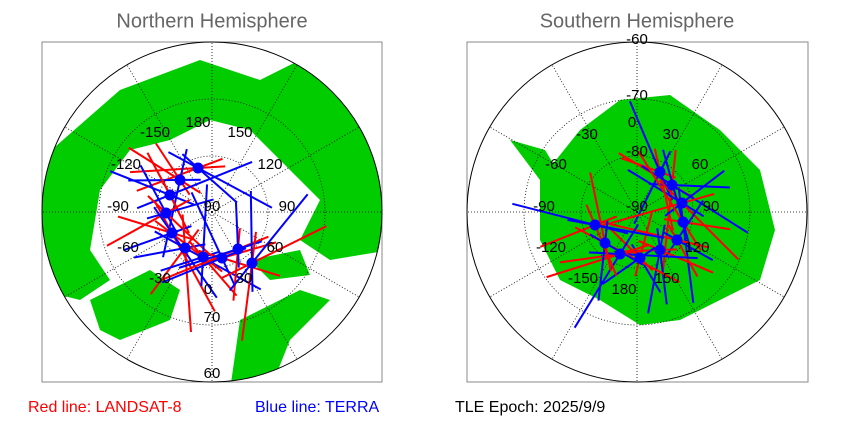  Describe the element at coordinates (530, 407) in the screenshot. I see `tle-epoch: TLE Epoch: 2025/9/9` at that location.